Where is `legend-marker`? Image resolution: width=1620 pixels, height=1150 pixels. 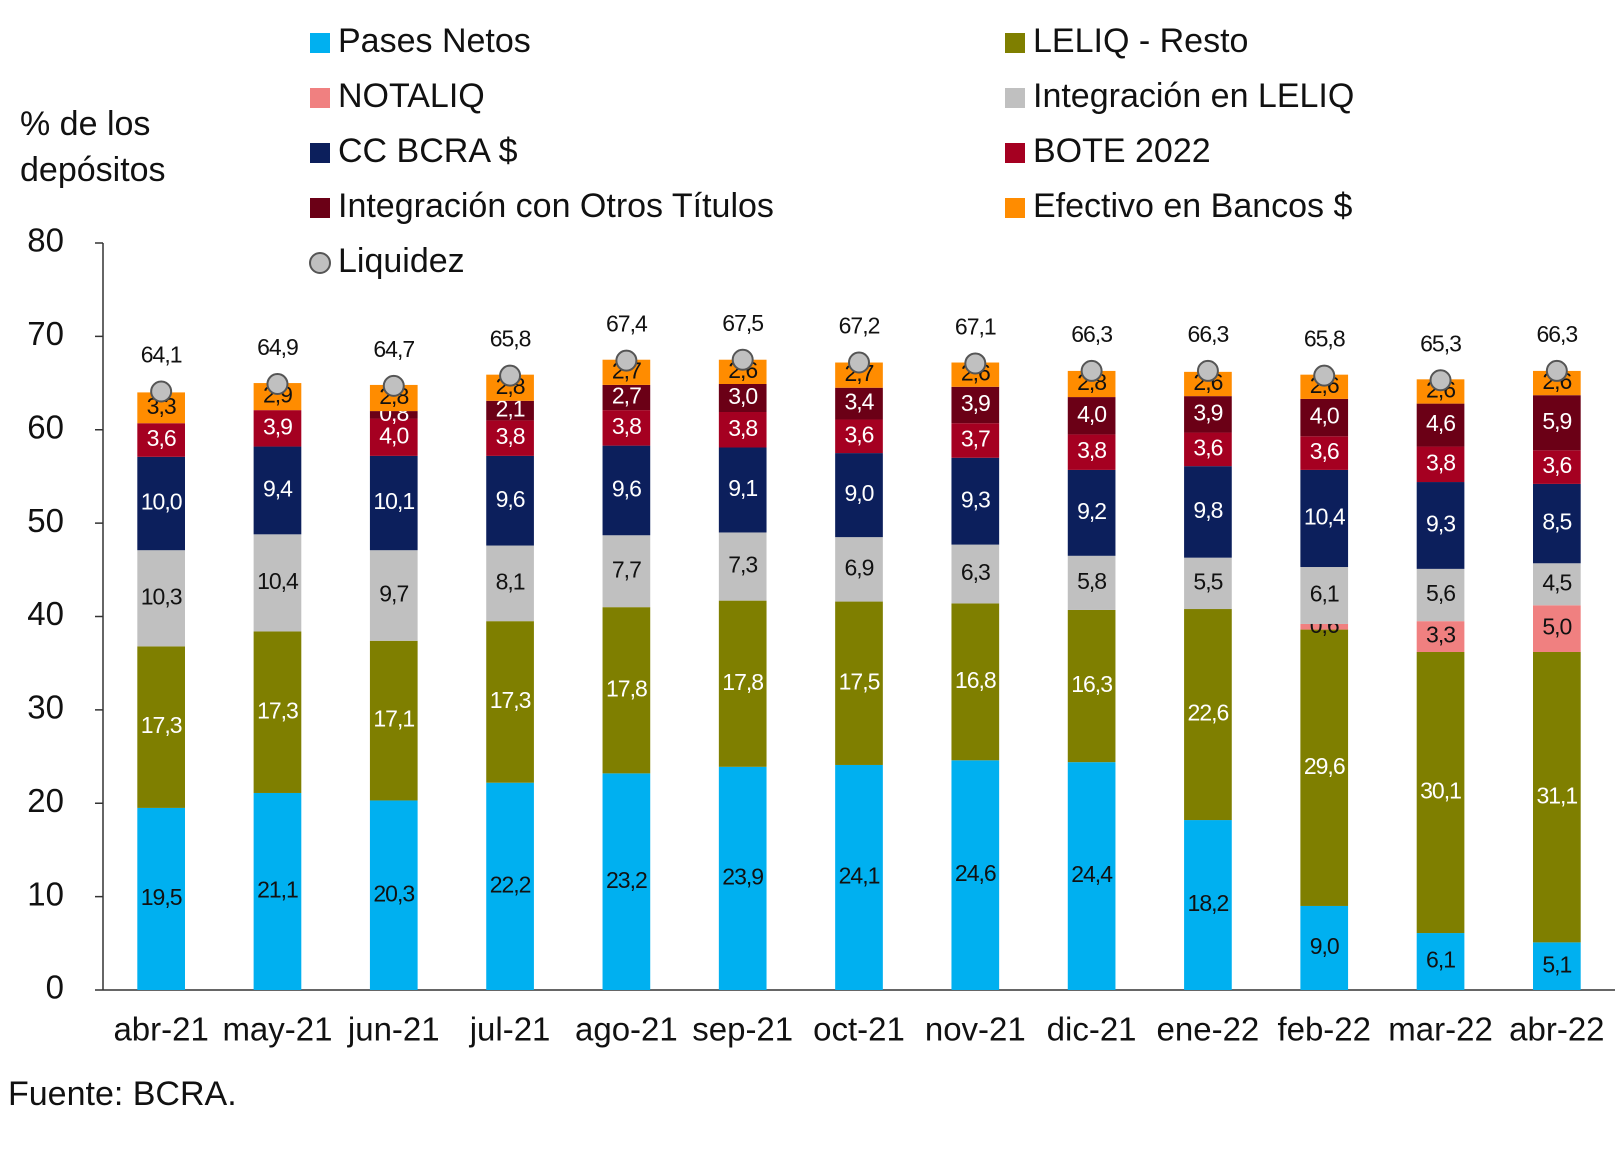
legend-marker is located at coordinates (320, 263).